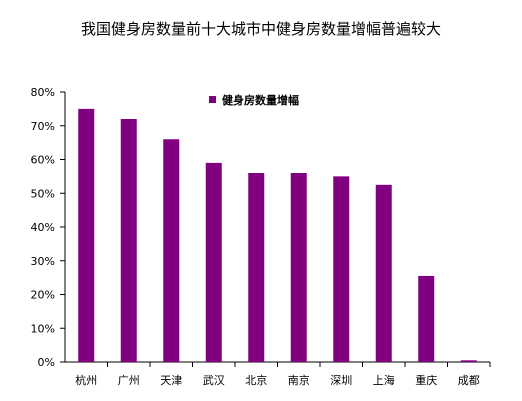  I want to click on y-tick-label: 70%, so click(43, 126).